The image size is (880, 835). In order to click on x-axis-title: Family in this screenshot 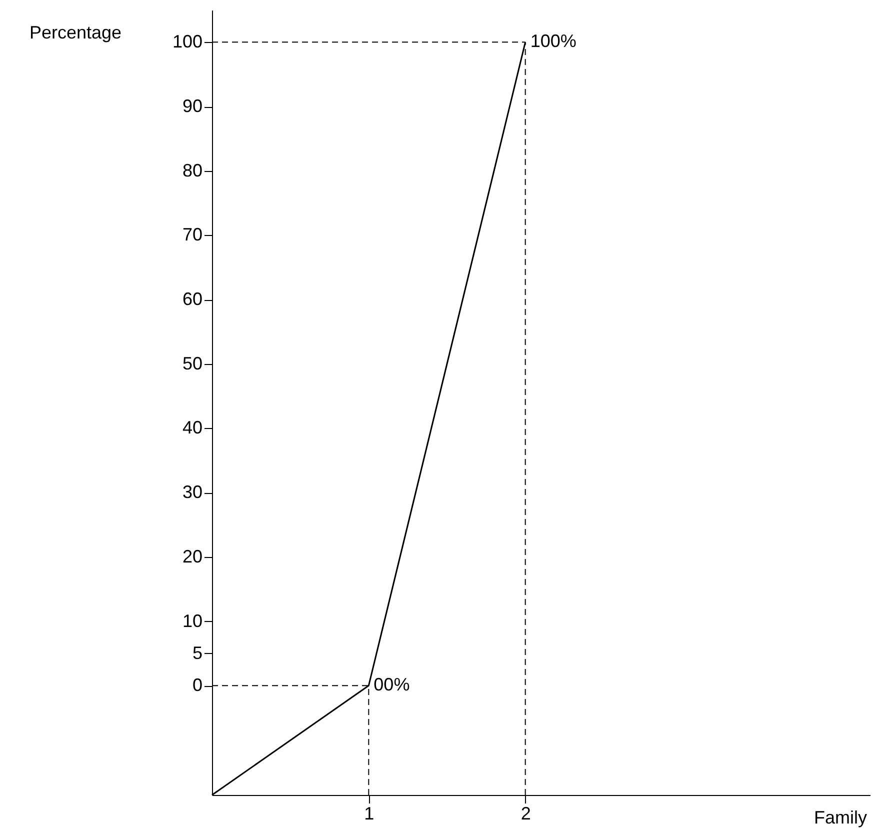, I will do `click(840, 818)`.